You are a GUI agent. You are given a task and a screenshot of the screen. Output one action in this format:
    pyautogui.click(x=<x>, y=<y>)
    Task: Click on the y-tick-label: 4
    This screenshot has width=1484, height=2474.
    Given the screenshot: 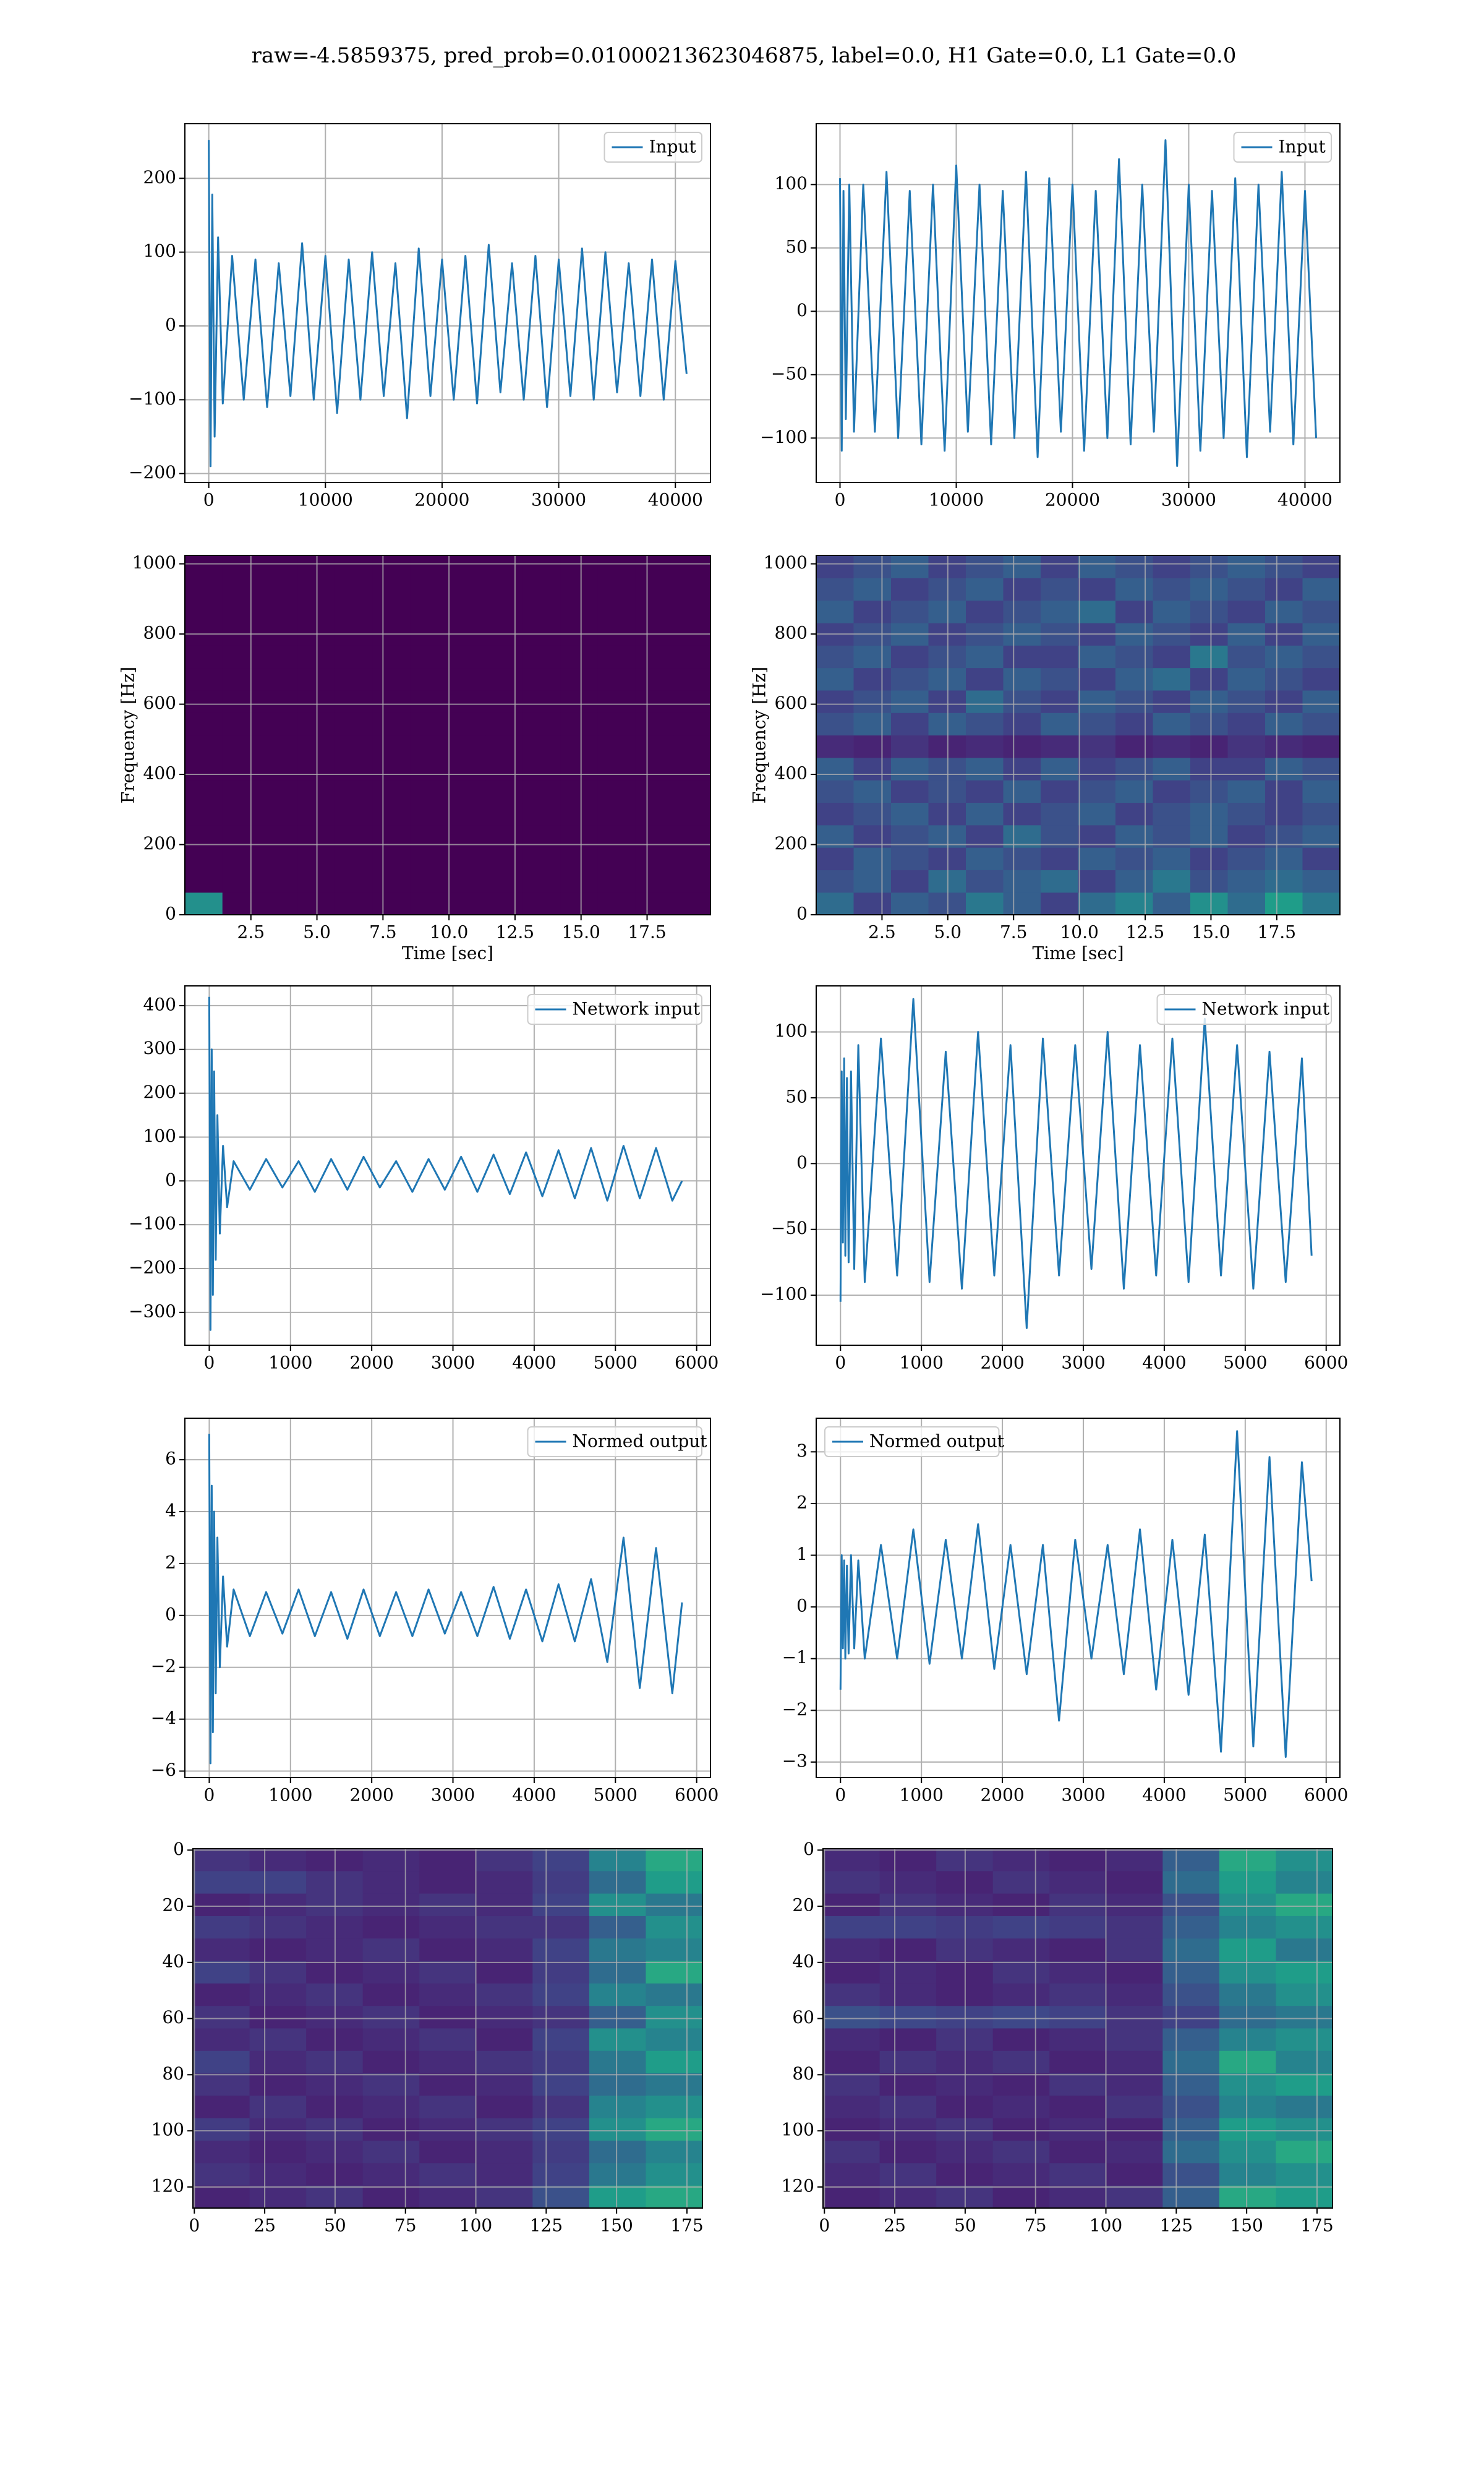 What is the action you would take?
    pyautogui.click(x=170, y=1511)
    